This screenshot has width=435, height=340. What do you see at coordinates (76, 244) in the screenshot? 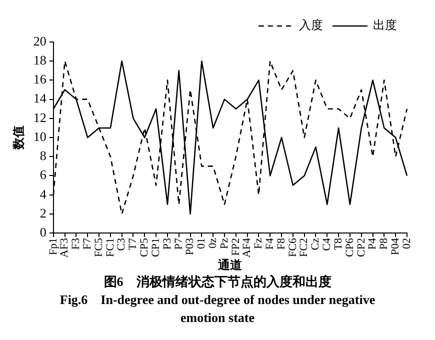
I see `x-tick-label: F3` at bounding box center [76, 244].